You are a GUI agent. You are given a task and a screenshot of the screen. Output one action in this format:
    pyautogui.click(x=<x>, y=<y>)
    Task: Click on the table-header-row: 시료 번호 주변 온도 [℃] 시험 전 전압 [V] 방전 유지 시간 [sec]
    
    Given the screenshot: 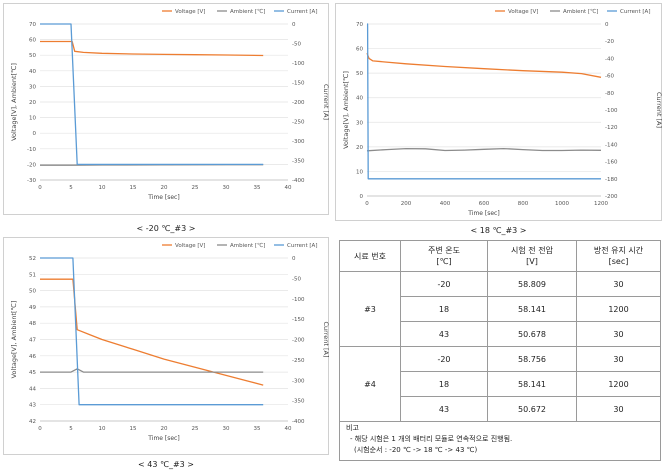 What is the action you would take?
    pyautogui.click(x=500, y=256)
    